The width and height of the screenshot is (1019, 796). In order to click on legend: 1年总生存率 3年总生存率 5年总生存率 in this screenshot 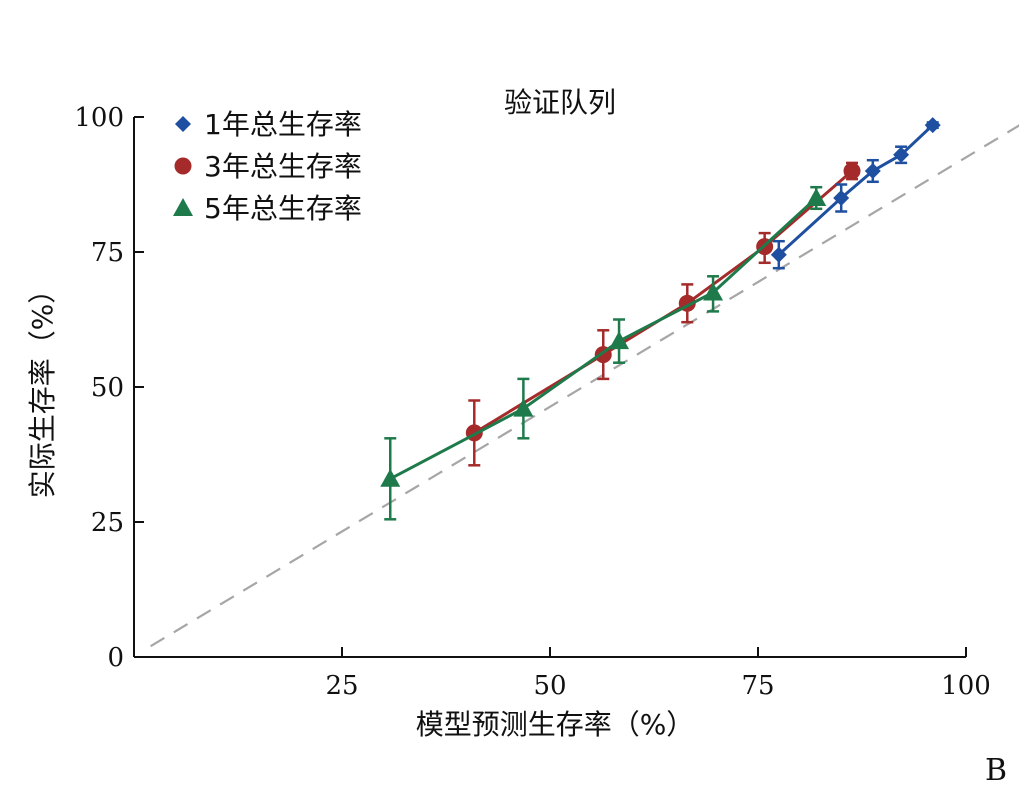, I will do `click(267, 166)`.